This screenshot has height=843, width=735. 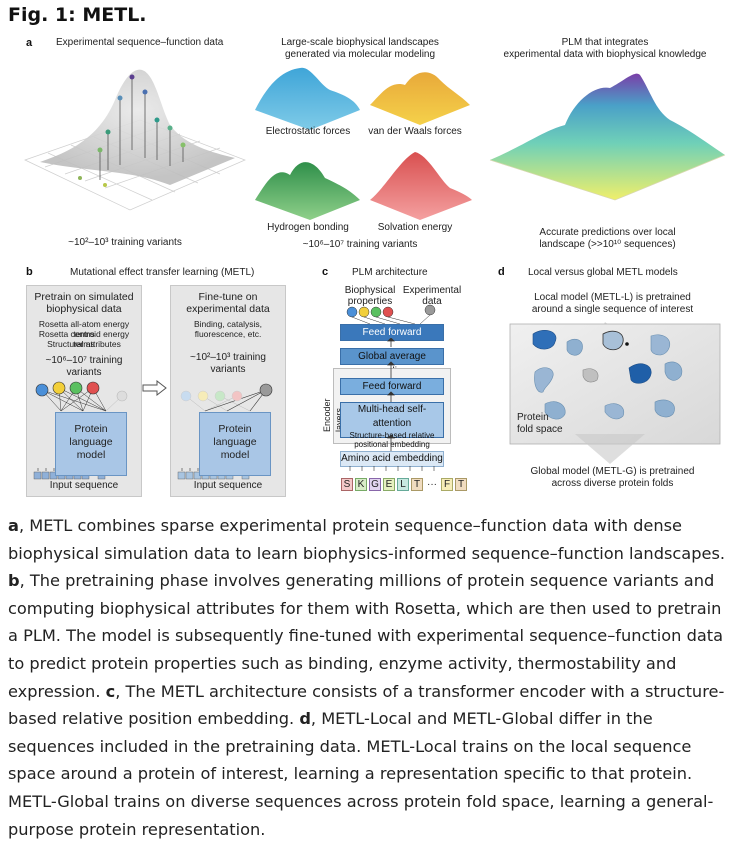 What do you see at coordinates (266, 390) in the screenshot?
I see `output-node-experimental` at bounding box center [266, 390].